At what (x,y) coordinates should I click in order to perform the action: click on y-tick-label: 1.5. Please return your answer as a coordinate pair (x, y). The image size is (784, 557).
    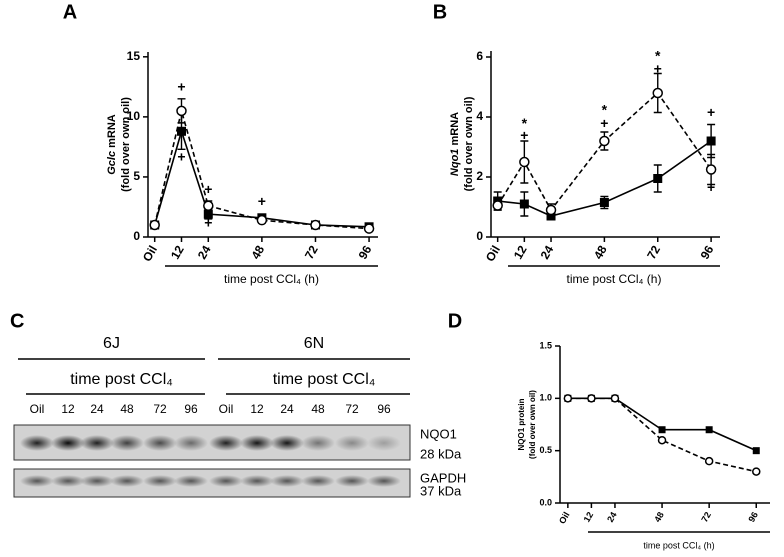
    Looking at the image, I should click on (545, 345).